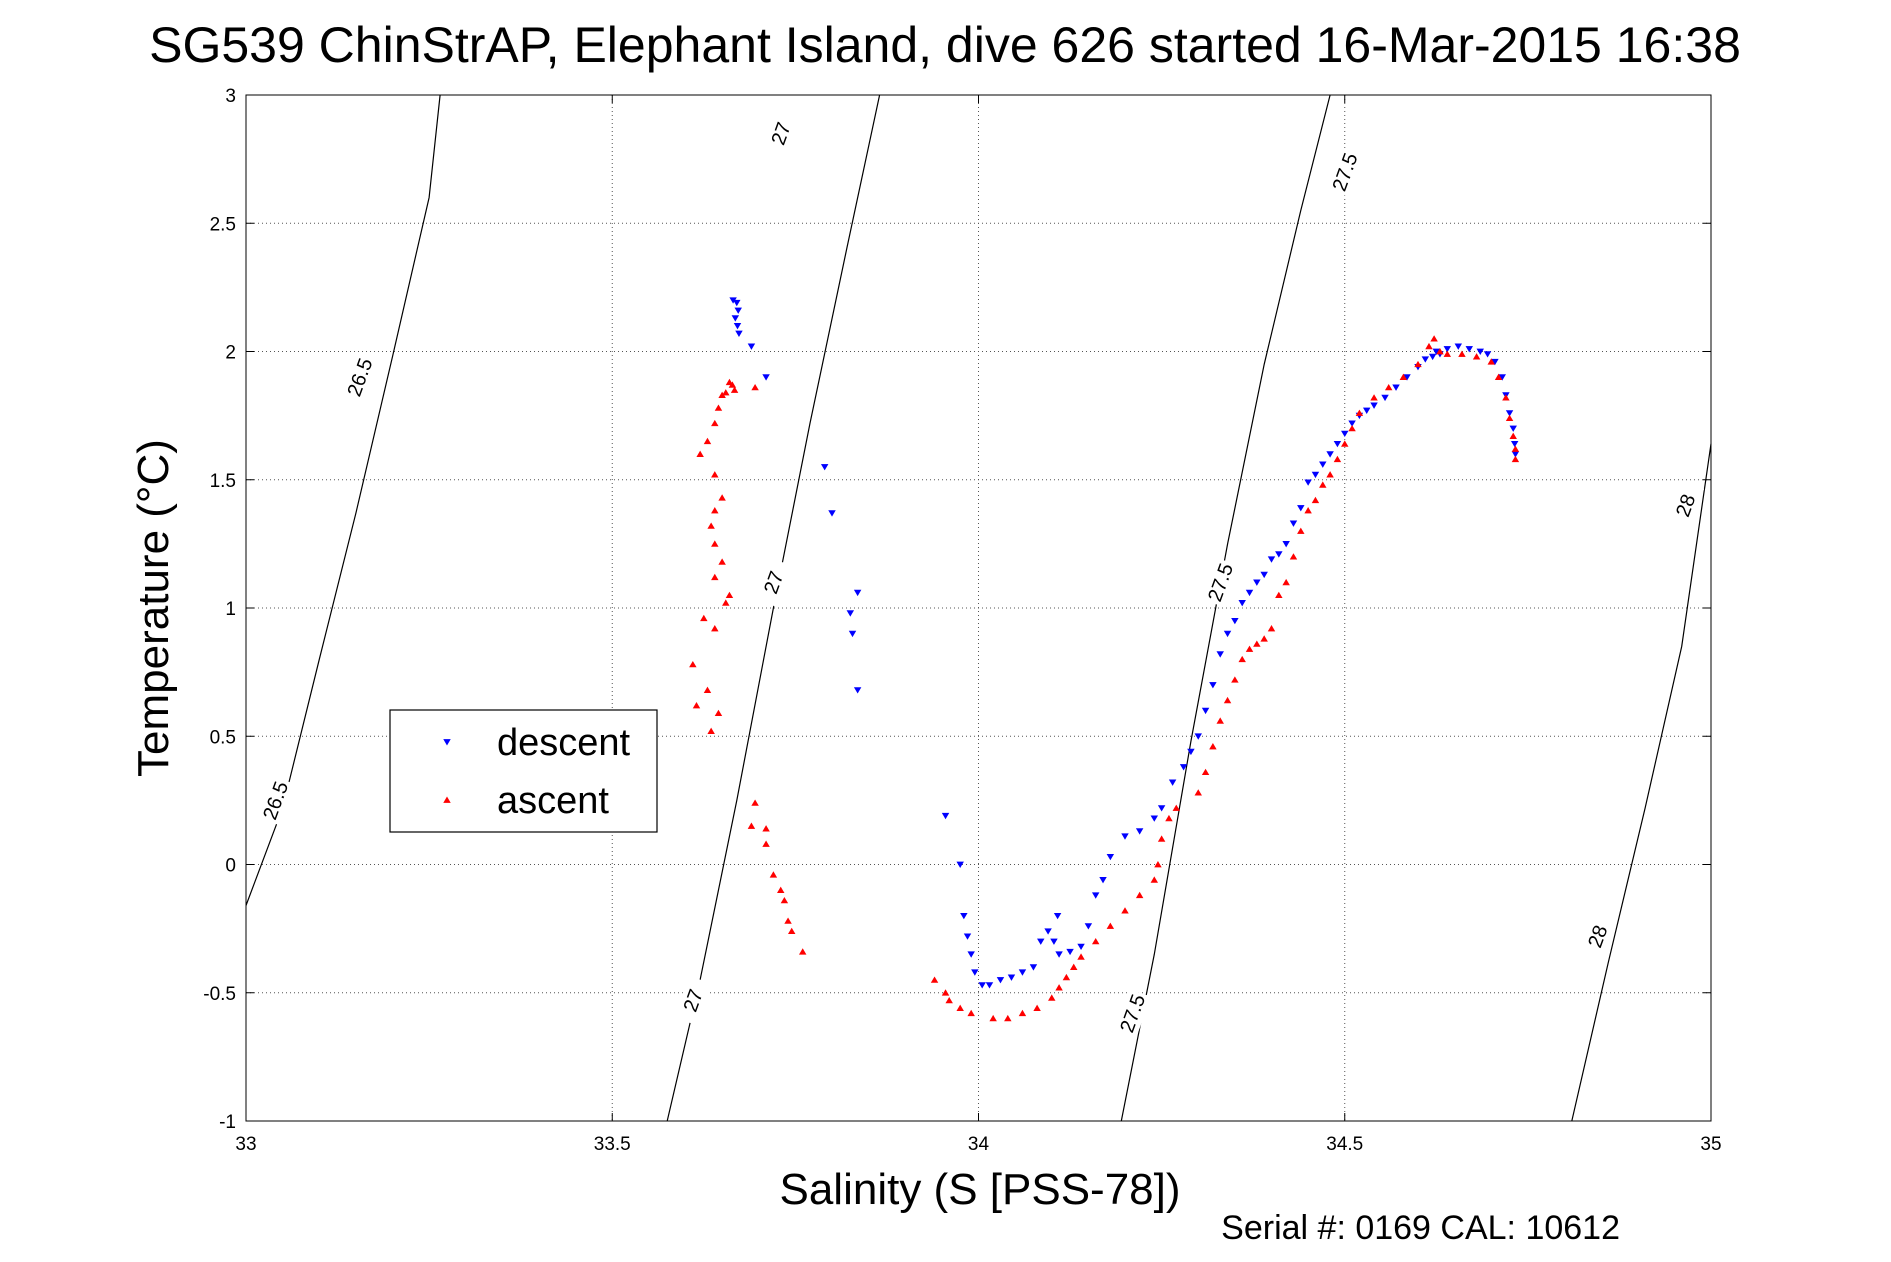  Describe the element at coordinates (230, 609) in the screenshot. I see `y-tick-label: 1` at that location.